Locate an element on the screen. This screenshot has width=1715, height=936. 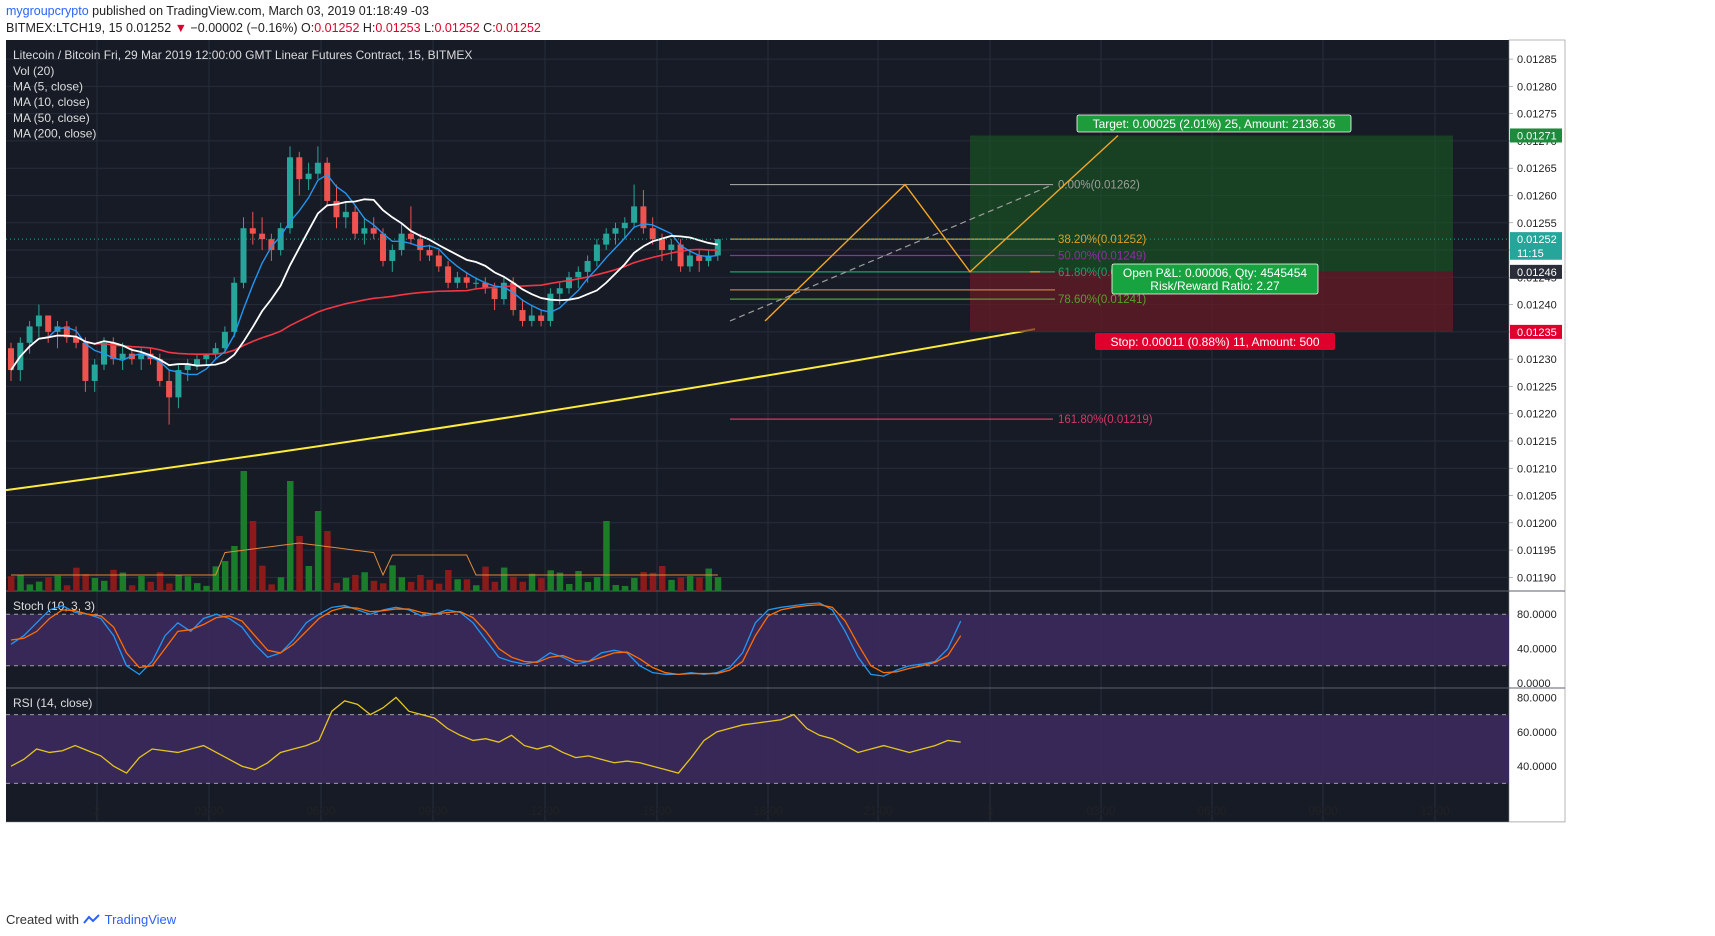
target-zone is located at coordinates (1211, 203).